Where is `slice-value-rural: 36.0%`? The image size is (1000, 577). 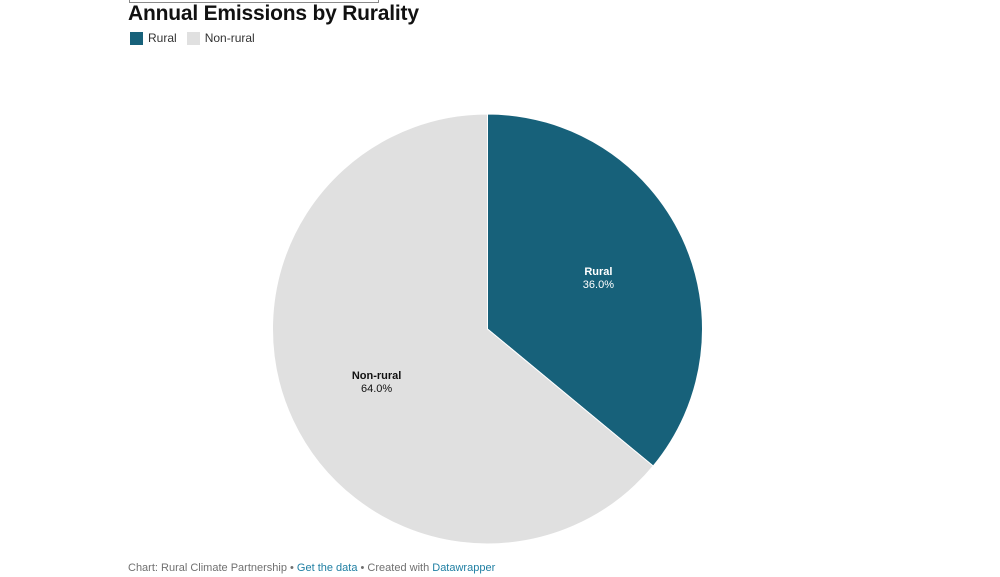 slice-value-rural: 36.0% is located at coordinates (598, 285).